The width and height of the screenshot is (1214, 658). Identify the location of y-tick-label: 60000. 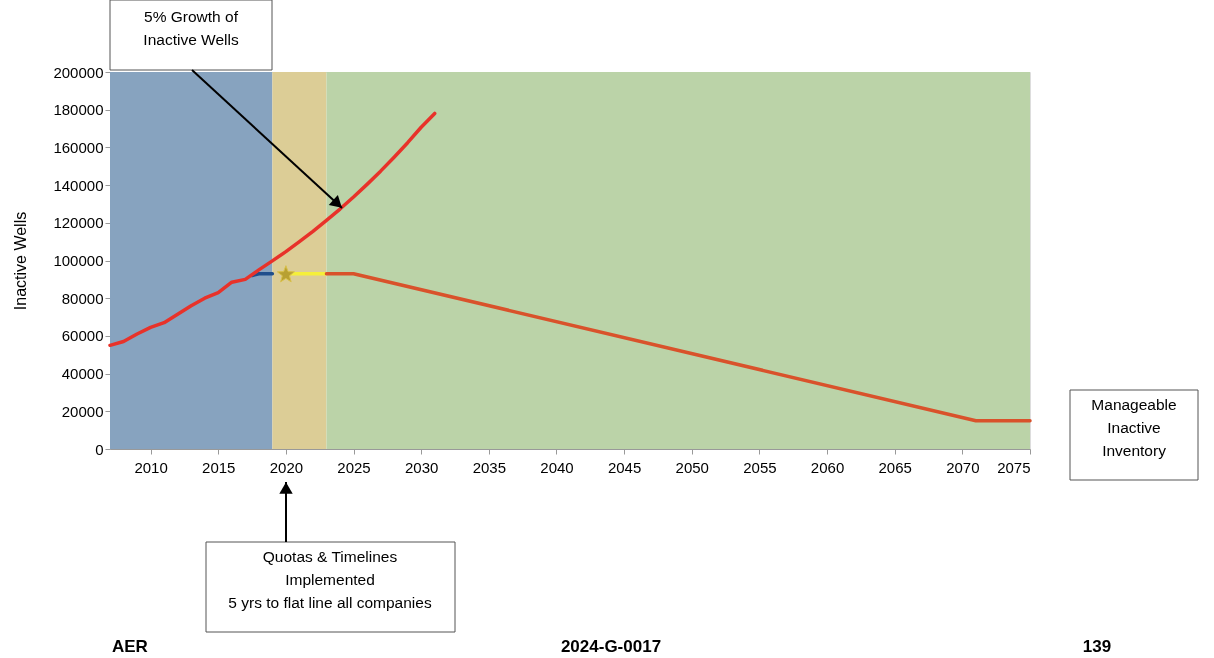
(82, 336).